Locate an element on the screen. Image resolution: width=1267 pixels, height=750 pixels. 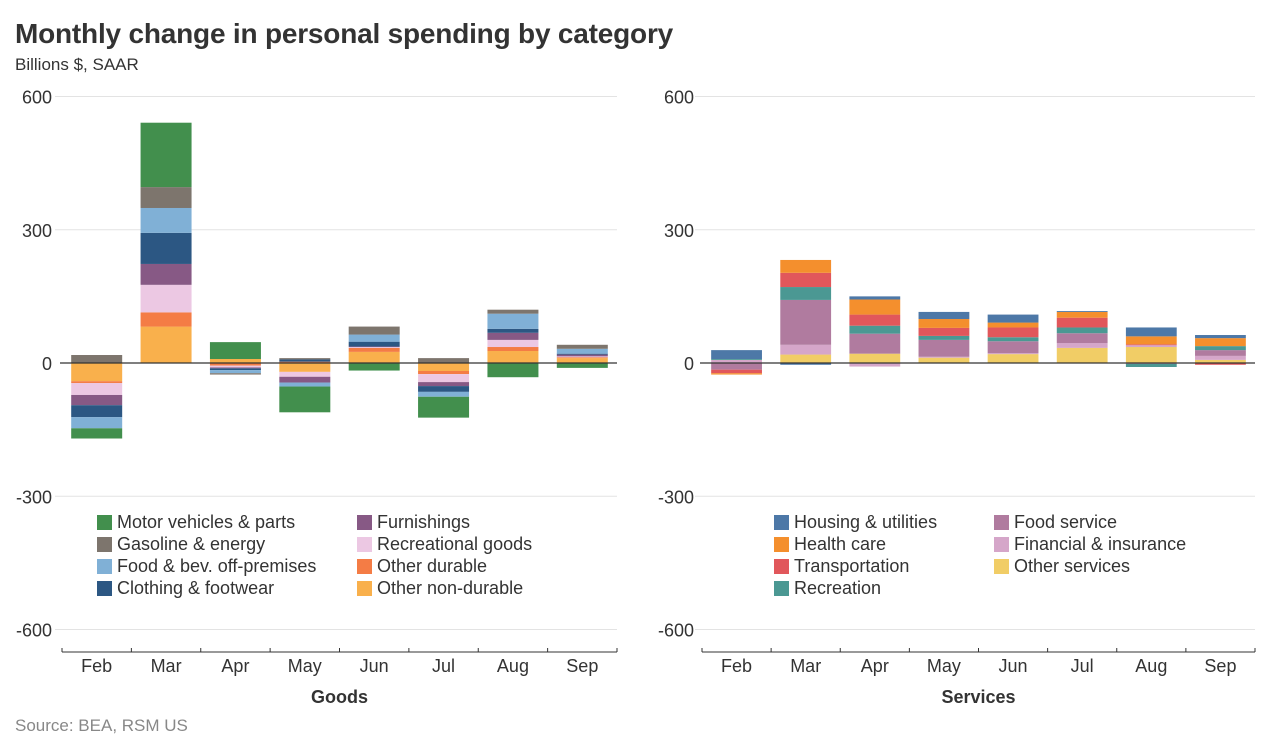
bar-segment-other-durable-sep is located at coordinates (582, 358).